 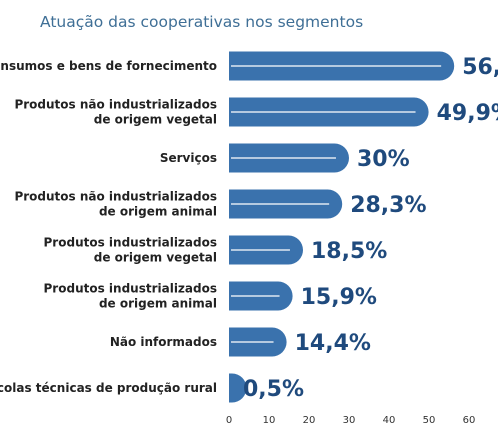 What do you see at coordinates (309, 420) in the screenshot?
I see `x-tick-label: 20` at bounding box center [309, 420].